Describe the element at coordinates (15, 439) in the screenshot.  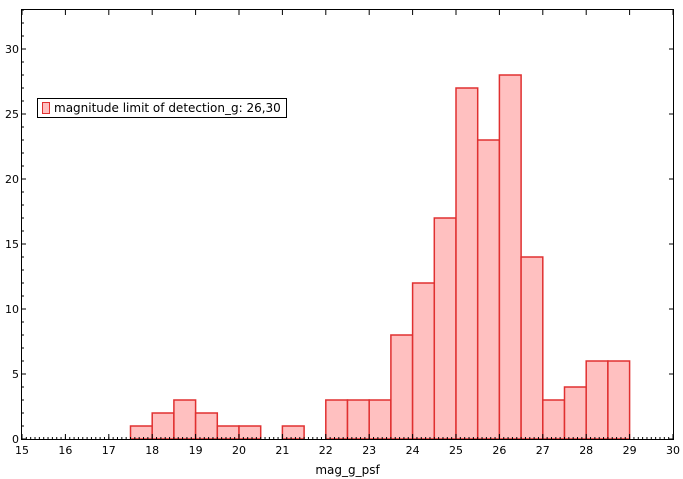
I see `y-tick-label: 0` at that location.